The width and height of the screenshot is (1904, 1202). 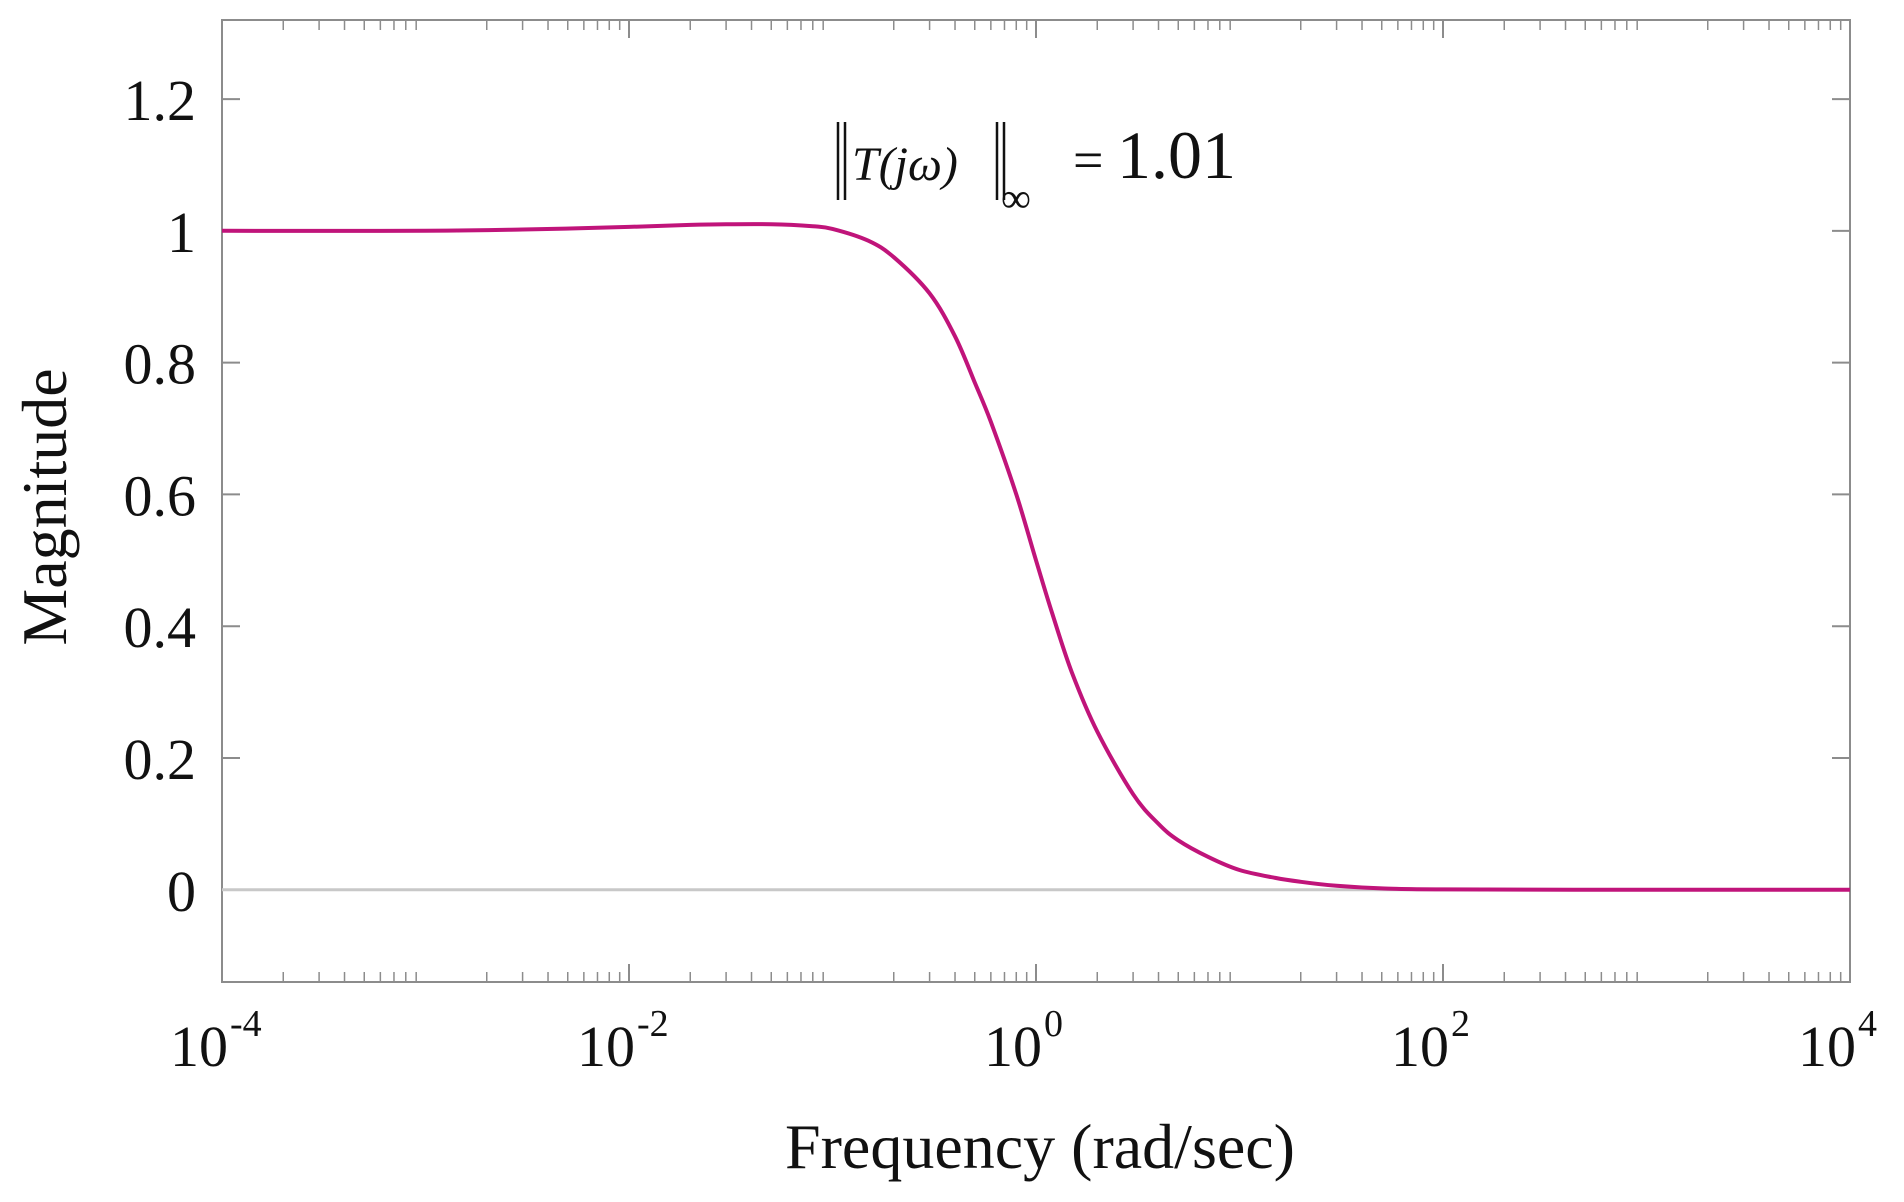 What do you see at coordinates (1176, 155) in the screenshot?
I see `norm-value: 1.01` at bounding box center [1176, 155].